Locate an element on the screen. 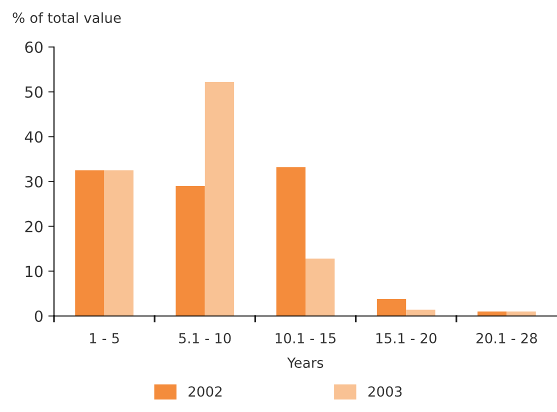  y-tick-label: 0 is located at coordinates (38, 316).